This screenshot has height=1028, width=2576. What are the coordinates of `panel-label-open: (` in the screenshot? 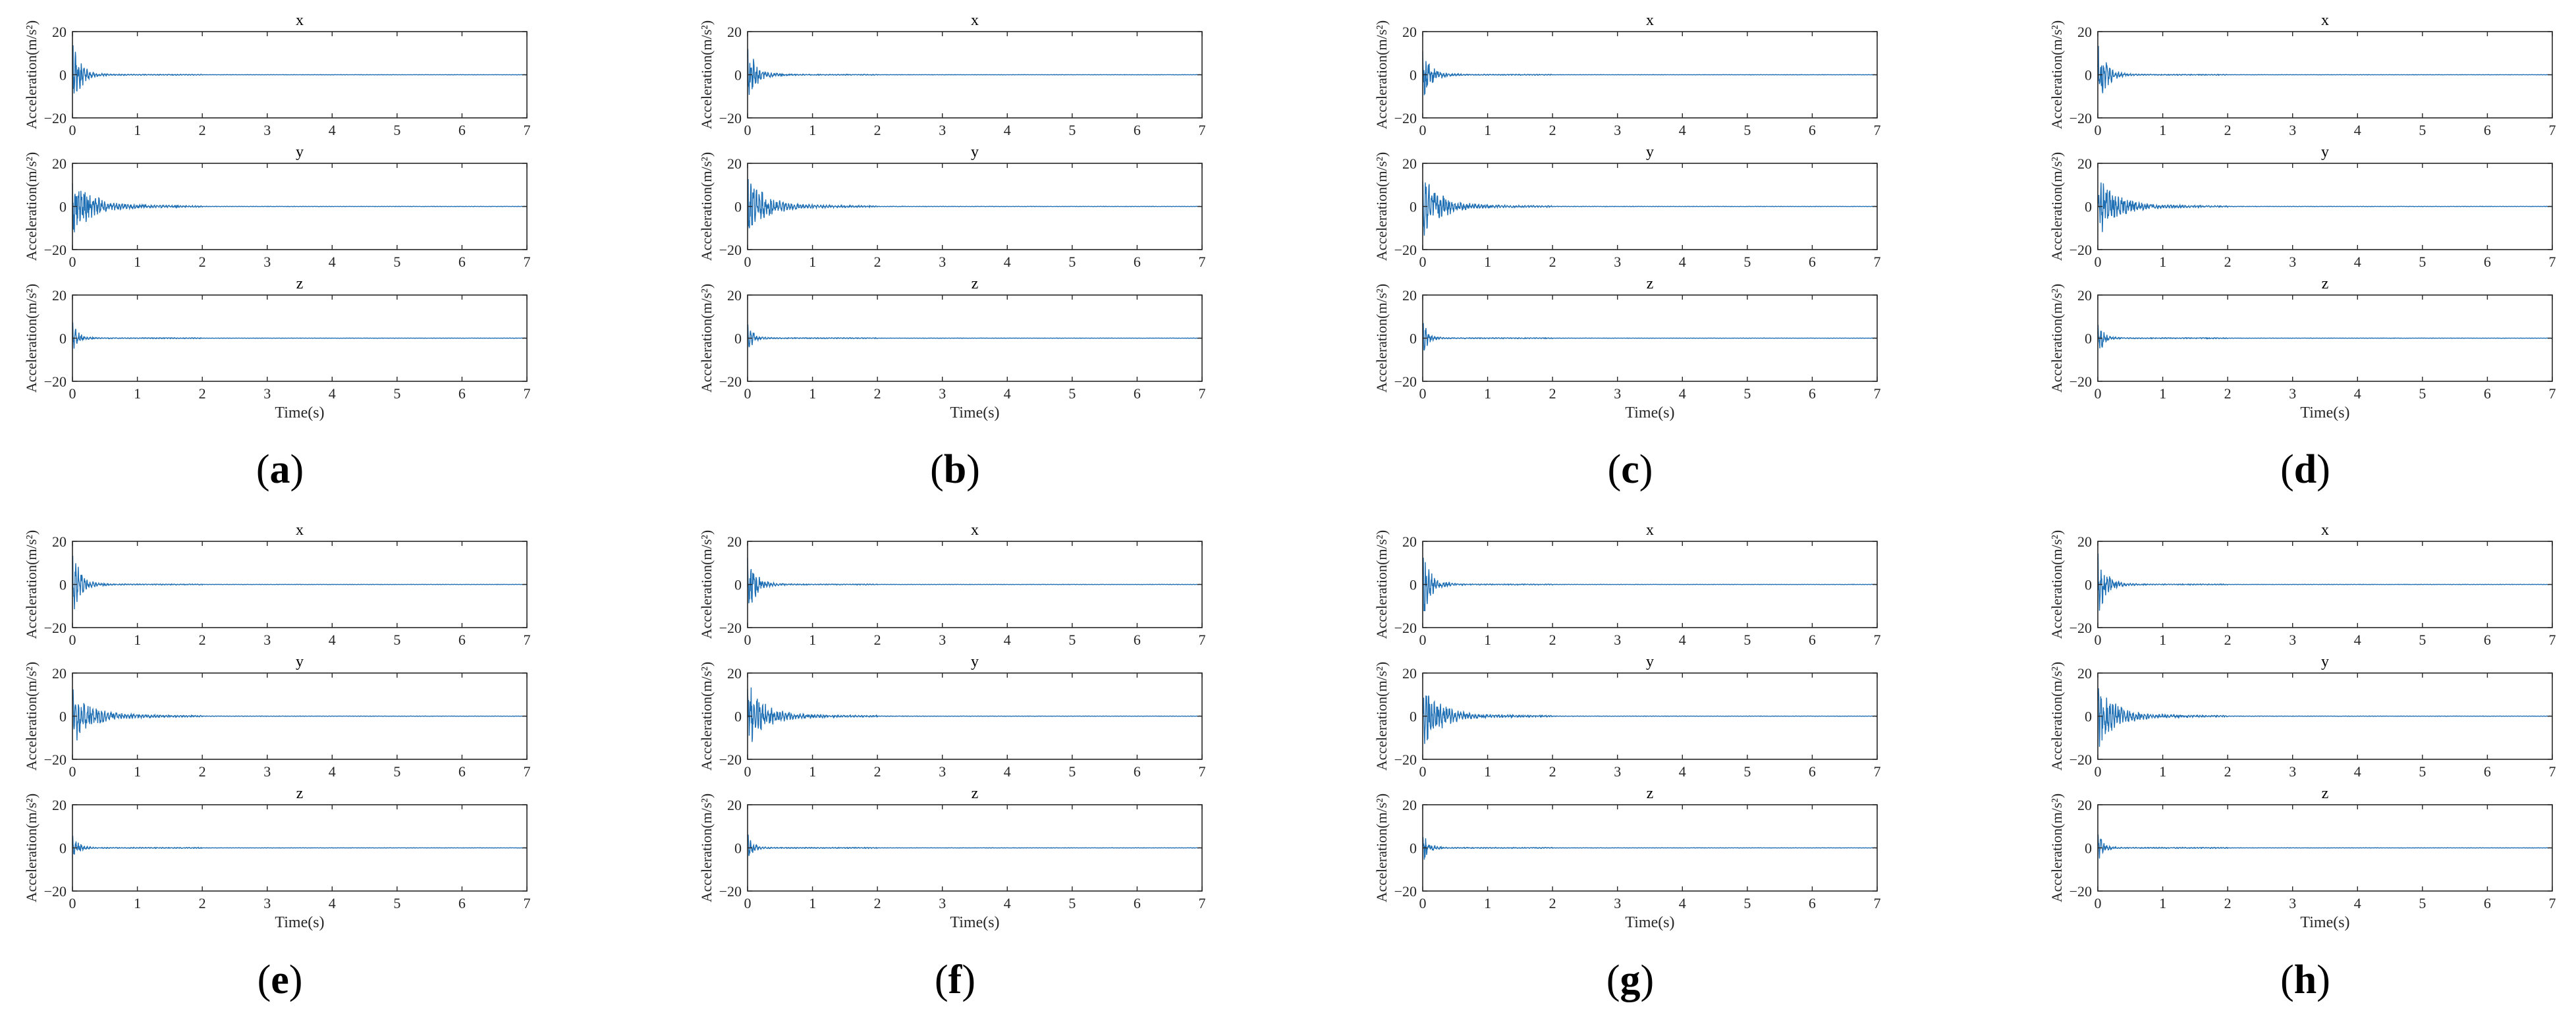 It's located at (264, 980).